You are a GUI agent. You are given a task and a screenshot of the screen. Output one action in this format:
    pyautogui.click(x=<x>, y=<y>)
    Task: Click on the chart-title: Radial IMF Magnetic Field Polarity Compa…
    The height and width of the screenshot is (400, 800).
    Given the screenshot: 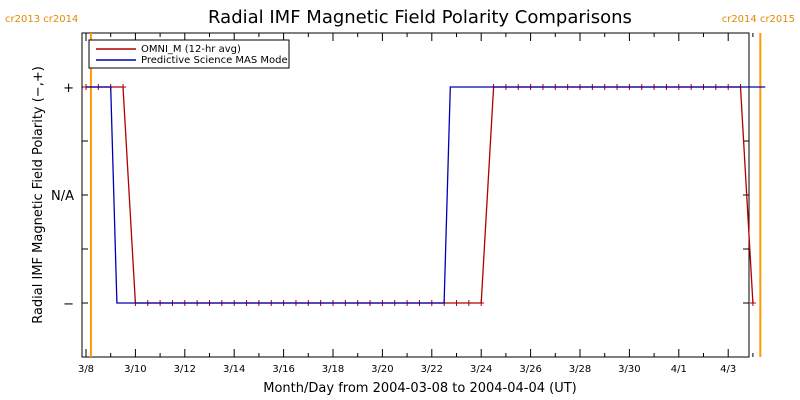 What is the action you would take?
    pyautogui.click(x=420, y=17)
    